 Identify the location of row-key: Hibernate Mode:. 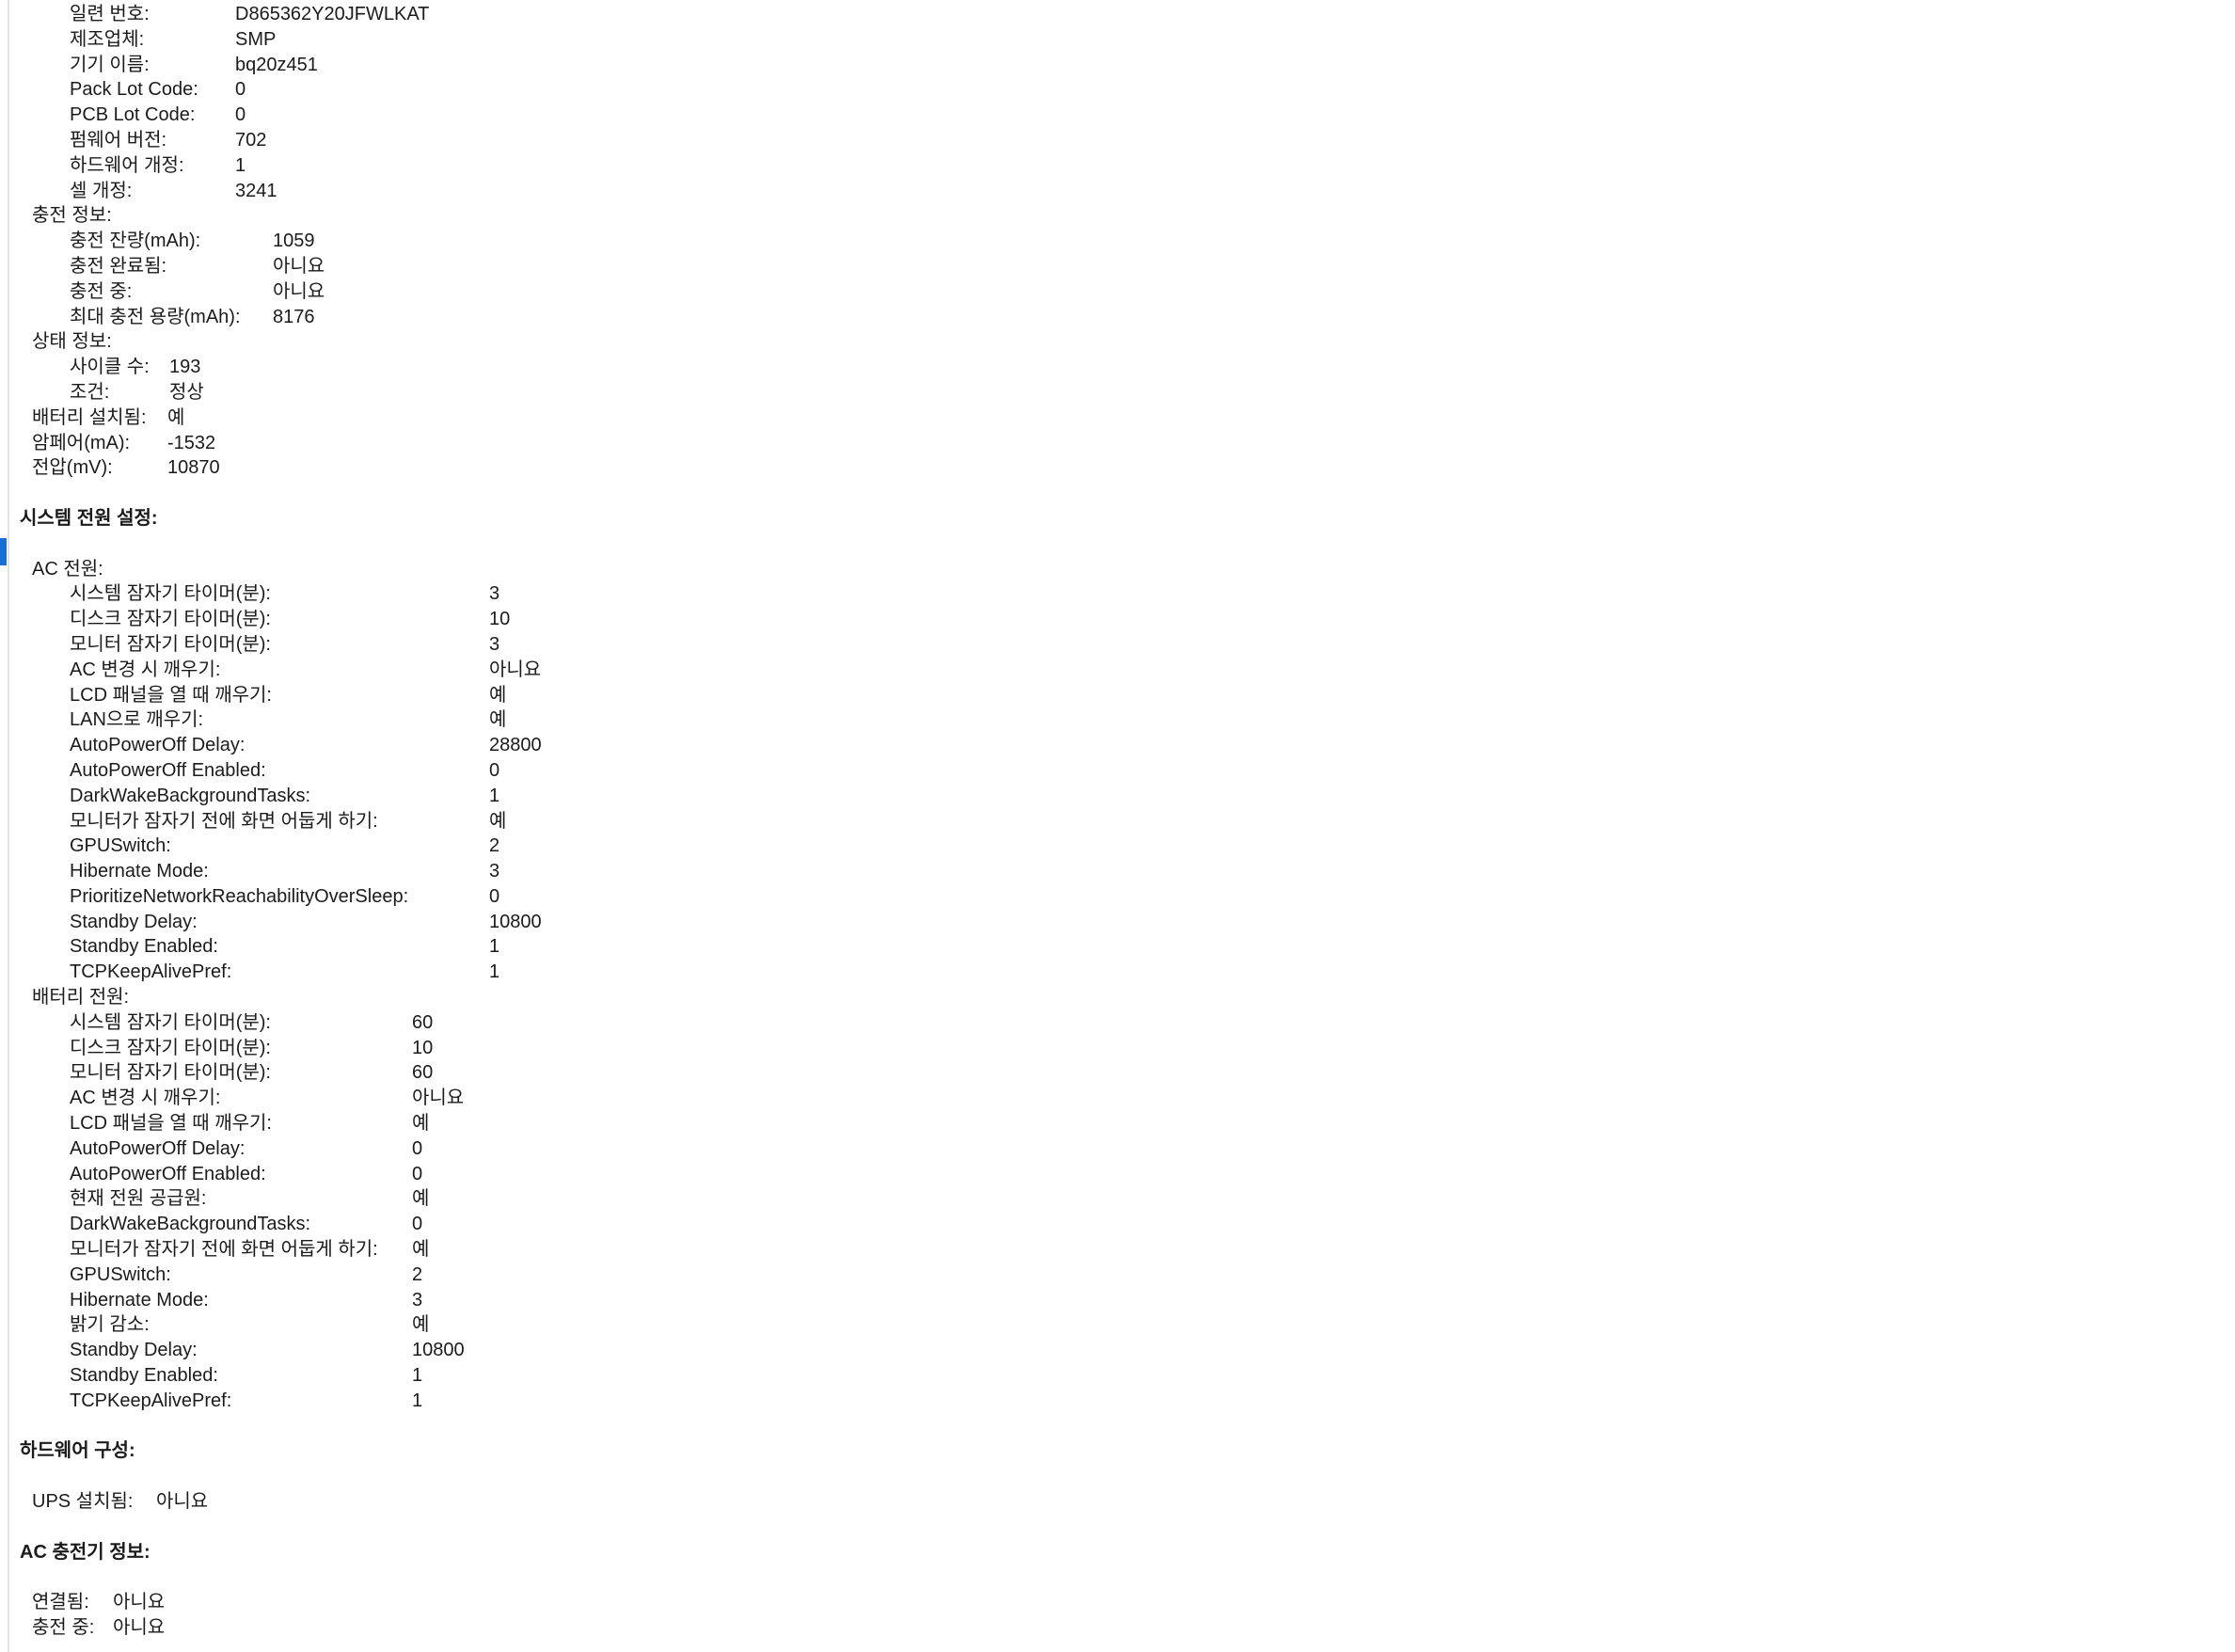
(139, 871).